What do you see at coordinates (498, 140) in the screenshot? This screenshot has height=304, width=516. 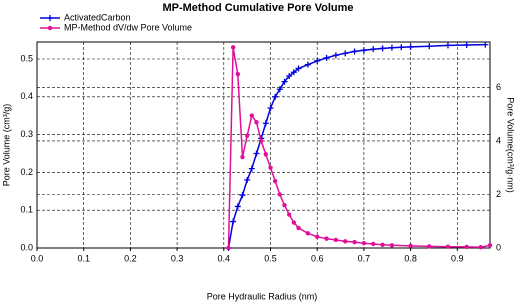 I see `y2-tick-label: 4` at bounding box center [498, 140].